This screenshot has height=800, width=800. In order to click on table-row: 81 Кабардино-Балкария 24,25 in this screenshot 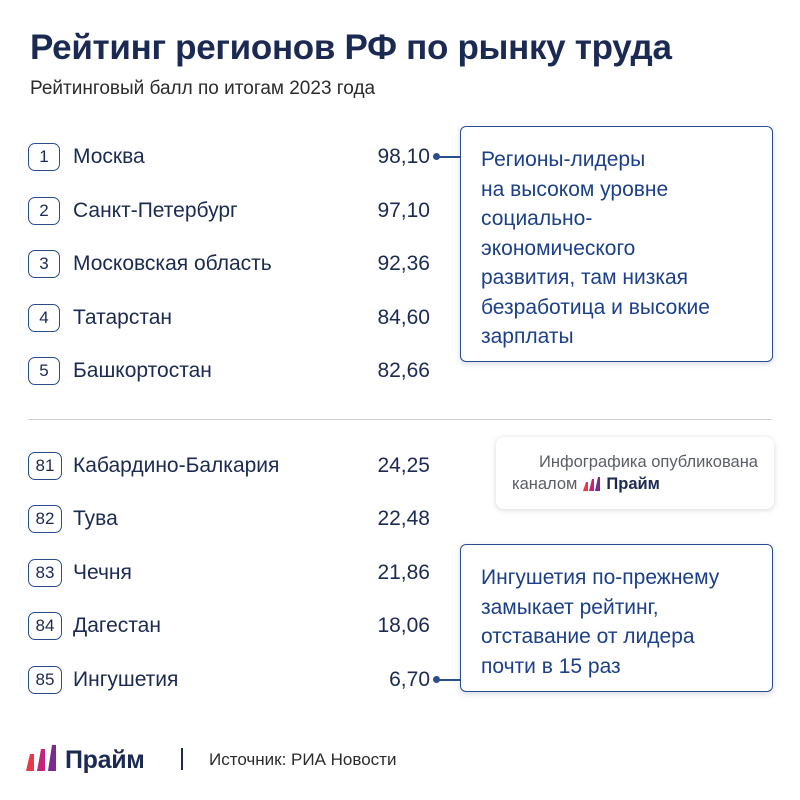, I will do `click(229, 467)`.